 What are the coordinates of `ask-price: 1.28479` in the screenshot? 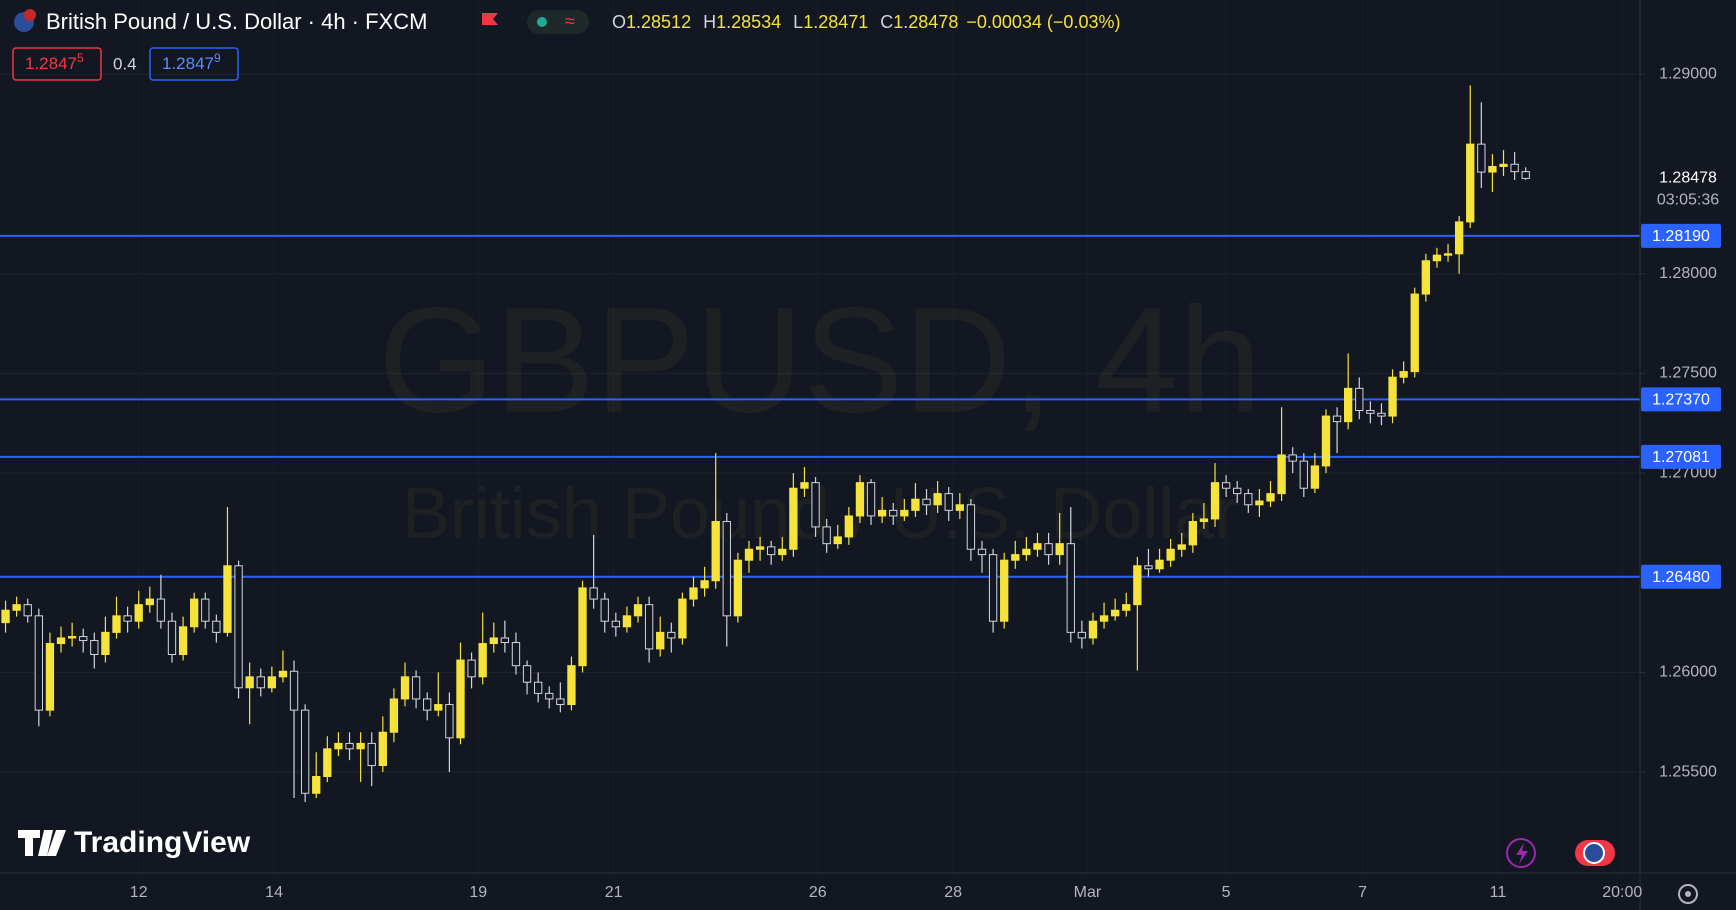 It's located at (191, 62).